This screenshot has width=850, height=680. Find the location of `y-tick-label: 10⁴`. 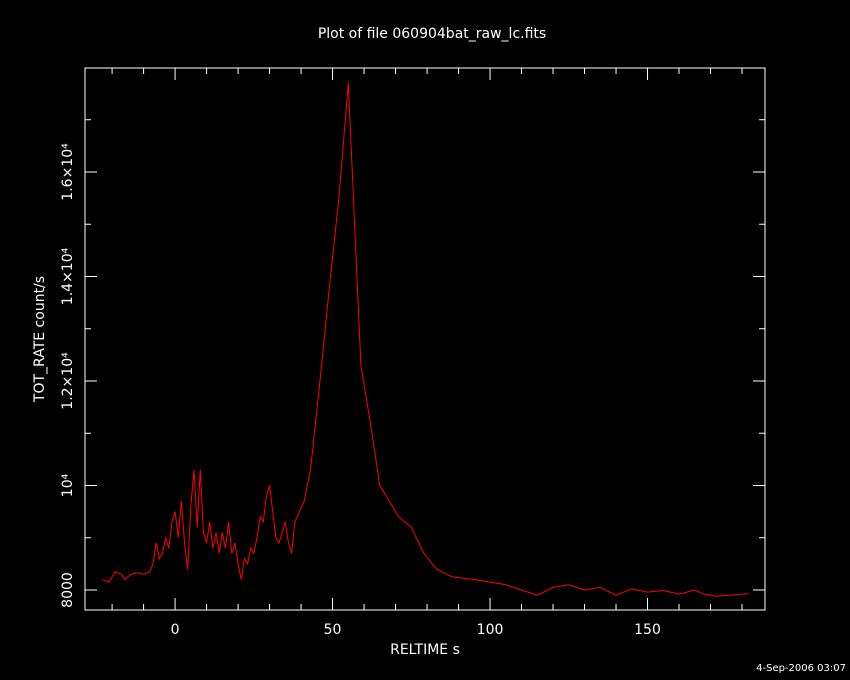

y-tick-label: 10⁴ is located at coordinates (68, 485).